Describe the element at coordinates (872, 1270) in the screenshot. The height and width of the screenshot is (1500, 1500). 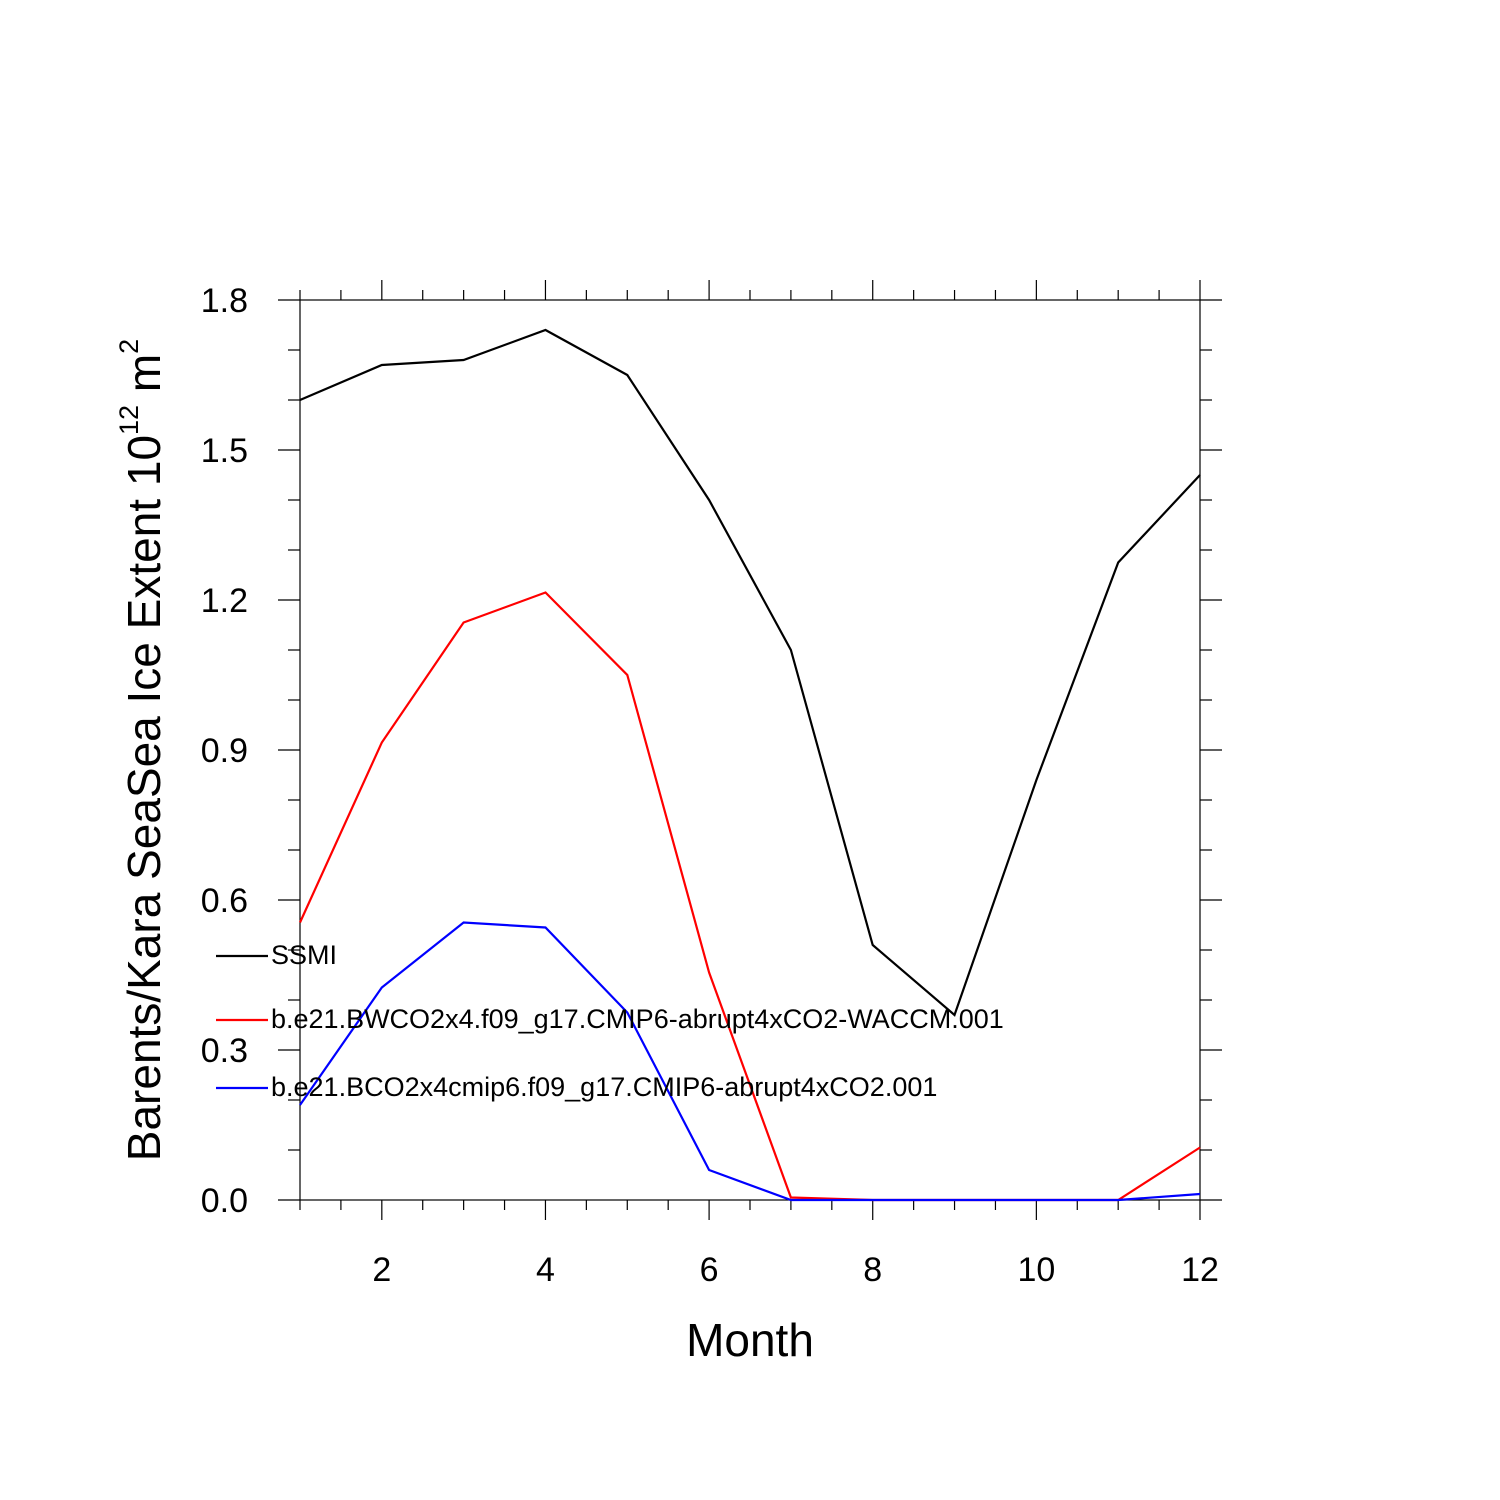
I see `x-tick-label: 8` at that location.